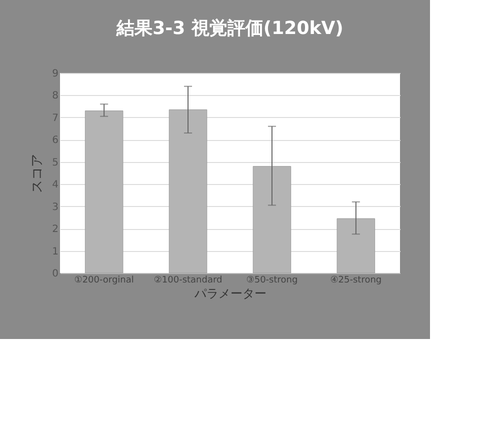  What do you see at coordinates (38, 173) in the screenshot?
I see `y-axis-title: スコア` at bounding box center [38, 173].